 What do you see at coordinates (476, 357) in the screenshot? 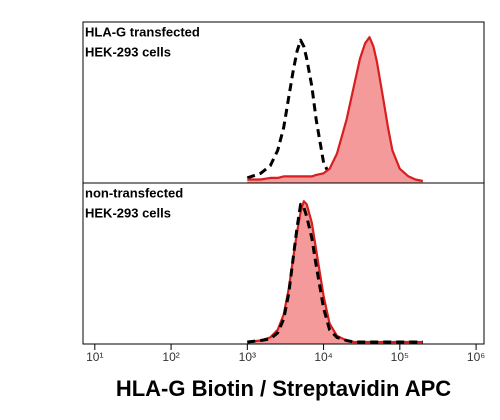
I see `x-tick-label: 10⁶` at bounding box center [476, 357].